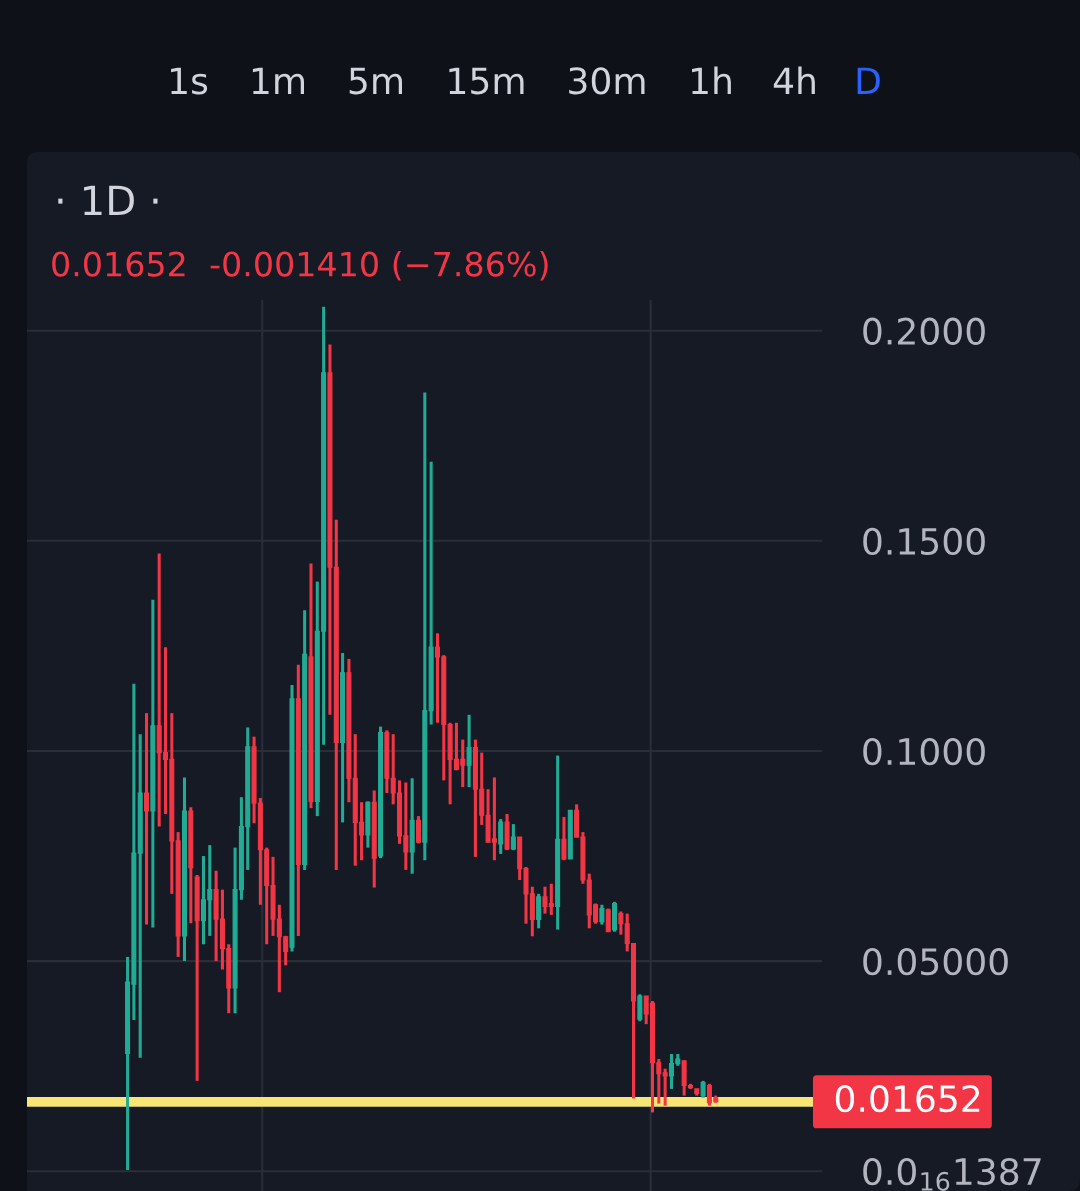  I want to click on chart-title: · 1D ·, so click(108, 200).